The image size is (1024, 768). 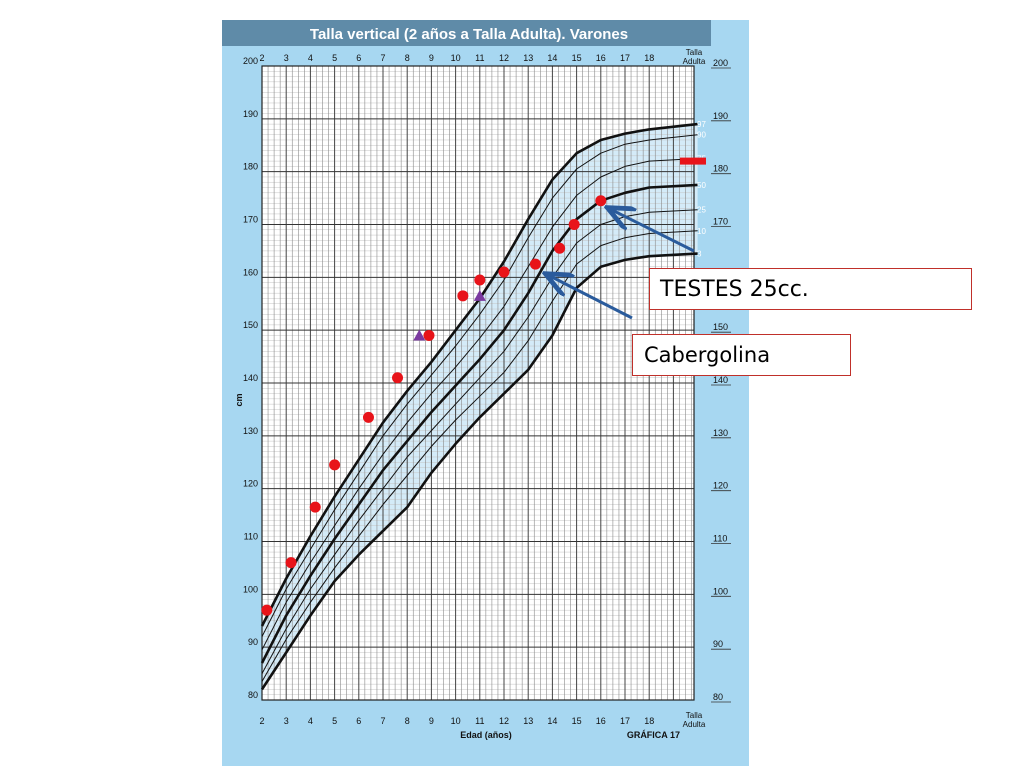 What do you see at coordinates (649, 58) in the screenshot?
I see `x-tick-label-top: 18` at bounding box center [649, 58].